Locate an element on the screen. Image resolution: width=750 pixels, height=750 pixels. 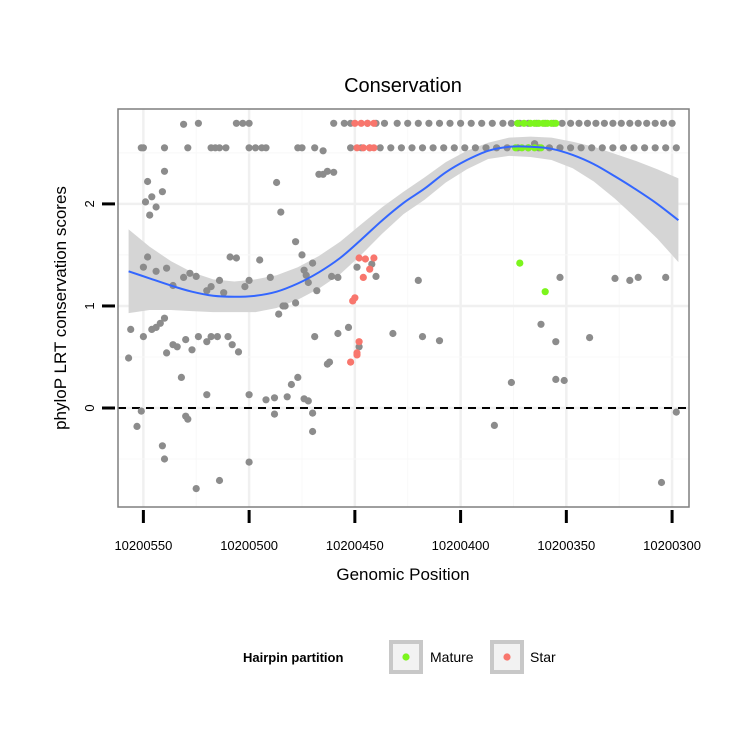
legend-label-star: Star is located at coordinates (543, 657).